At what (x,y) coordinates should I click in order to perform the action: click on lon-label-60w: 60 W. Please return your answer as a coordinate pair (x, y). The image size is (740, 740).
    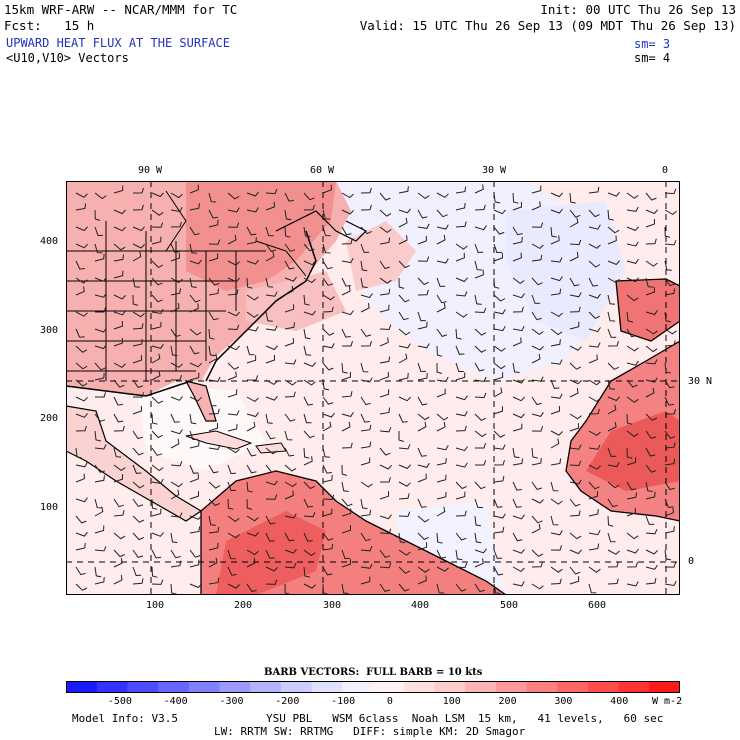
    Looking at the image, I should click on (322, 170).